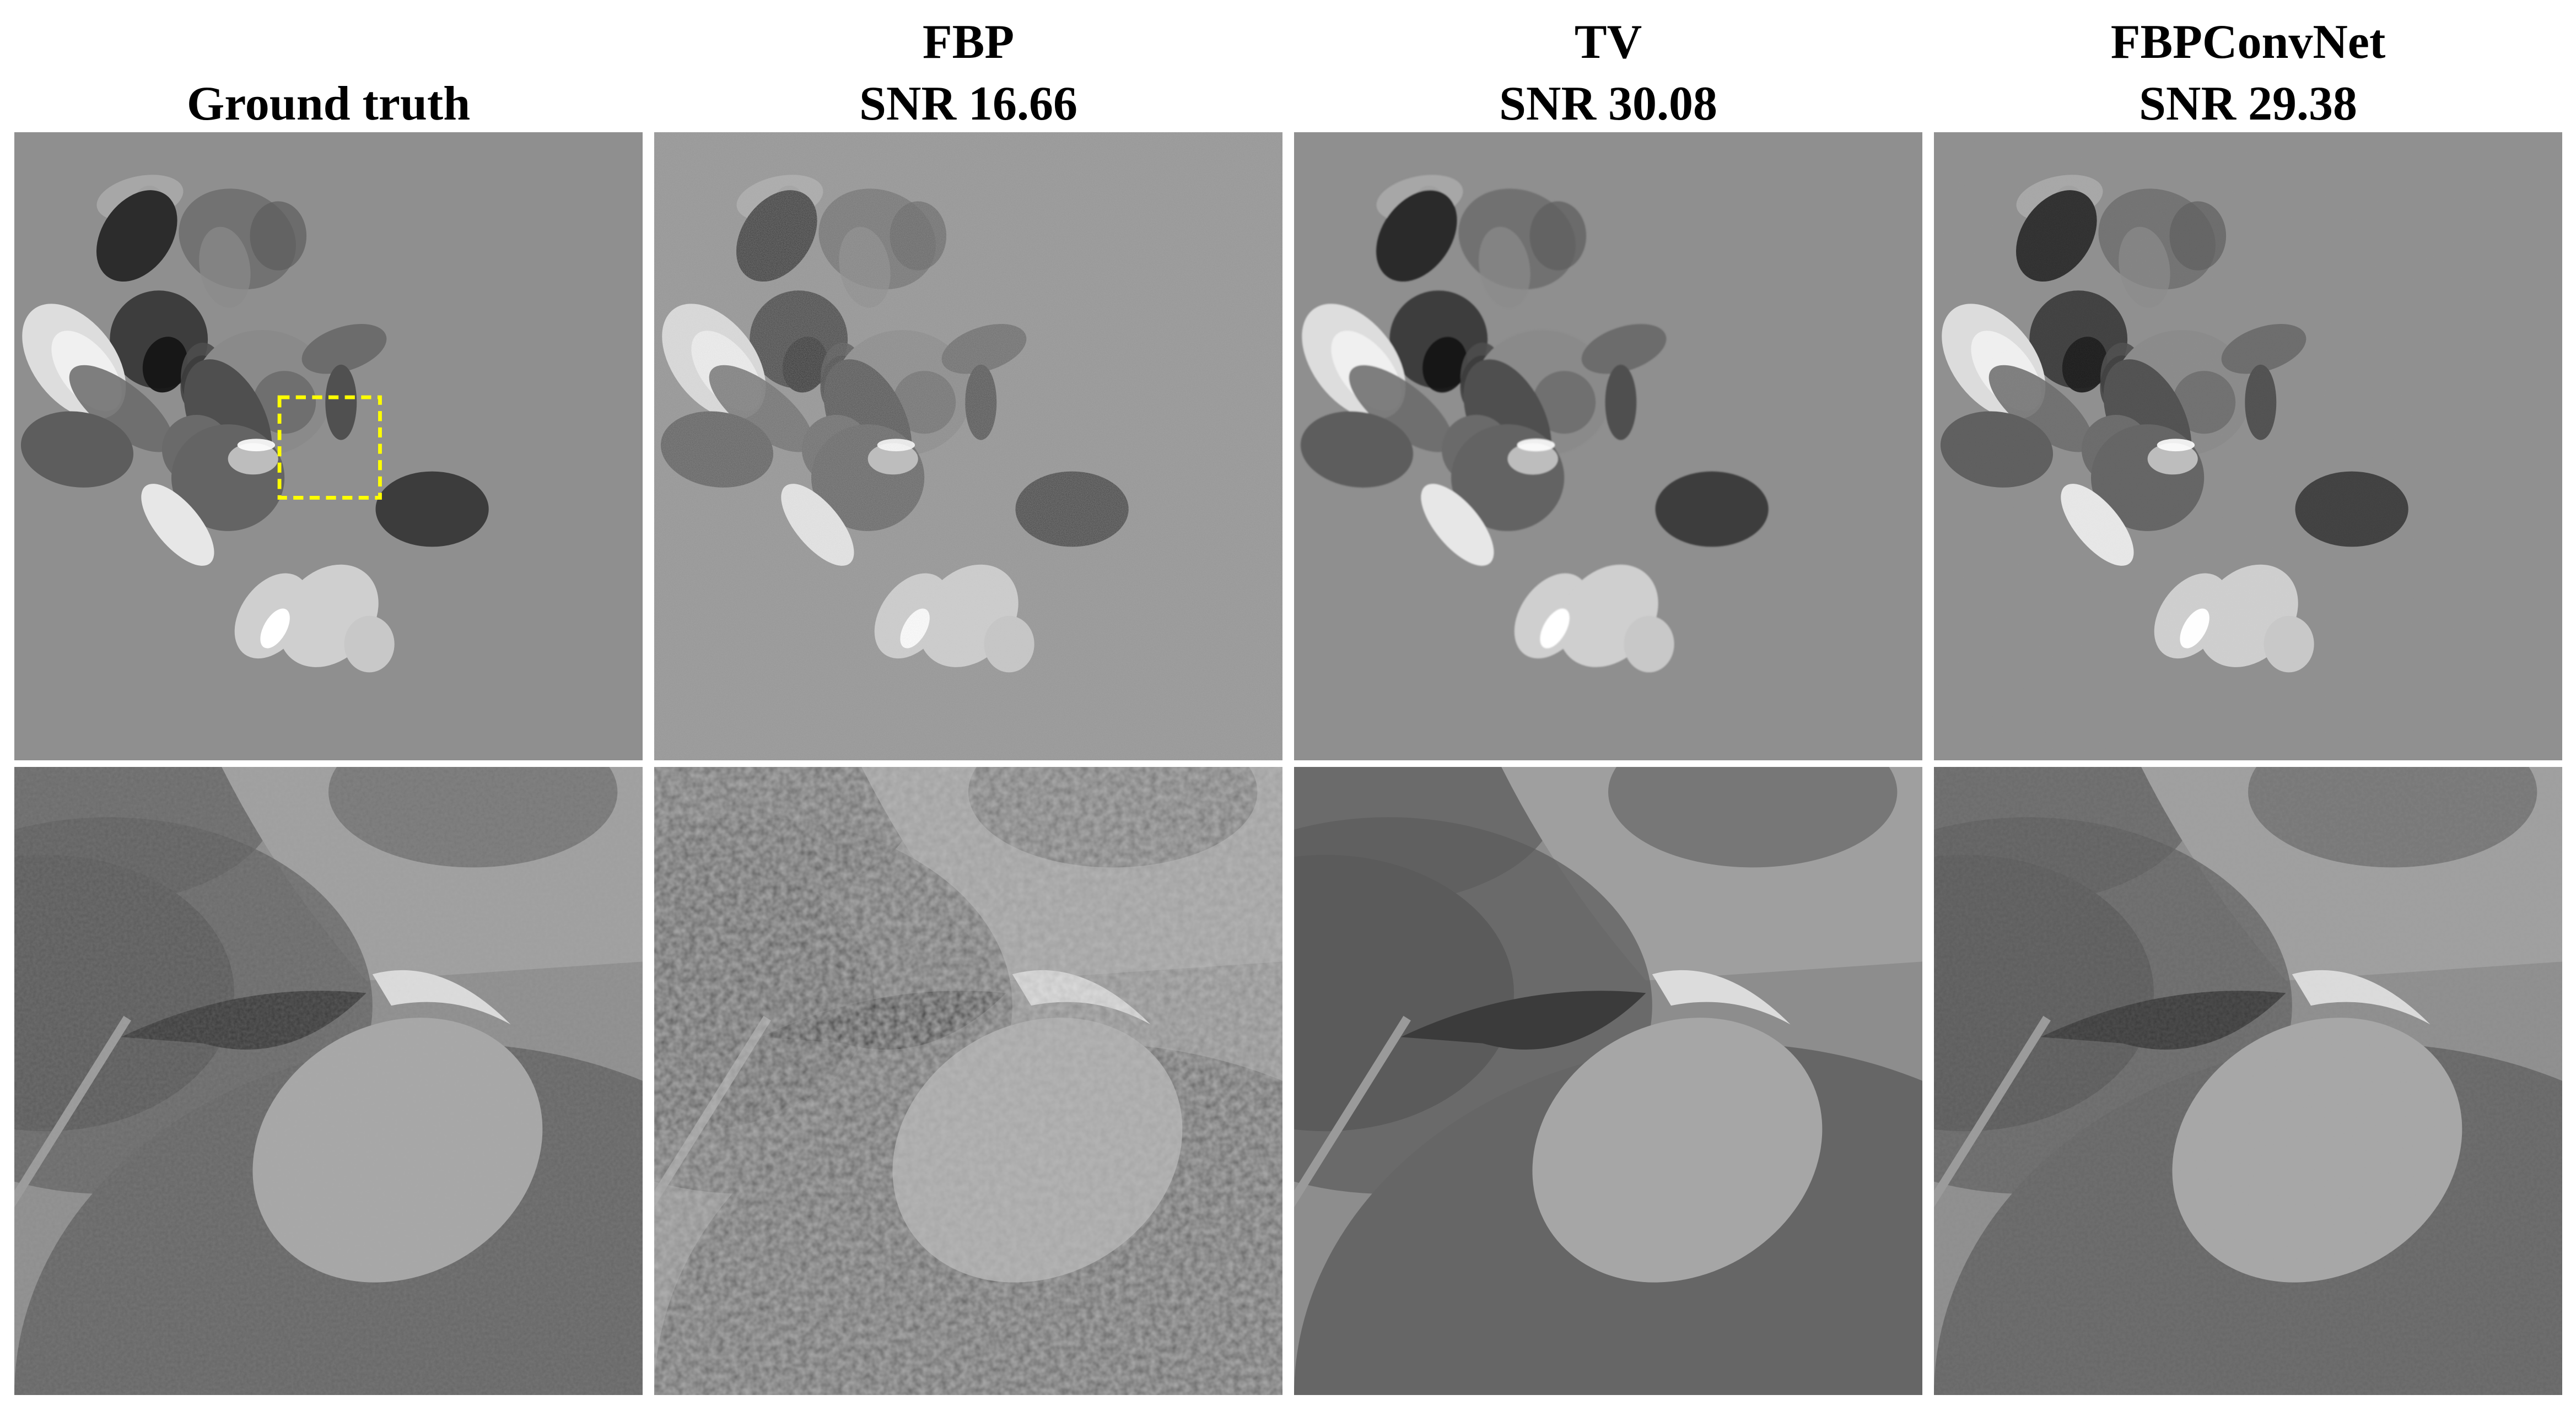 This screenshot has width=2576, height=1411. What do you see at coordinates (969, 104) in the screenshot?
I see `column-title-line2: SNR 16.66` at bounding box center [969, 104].